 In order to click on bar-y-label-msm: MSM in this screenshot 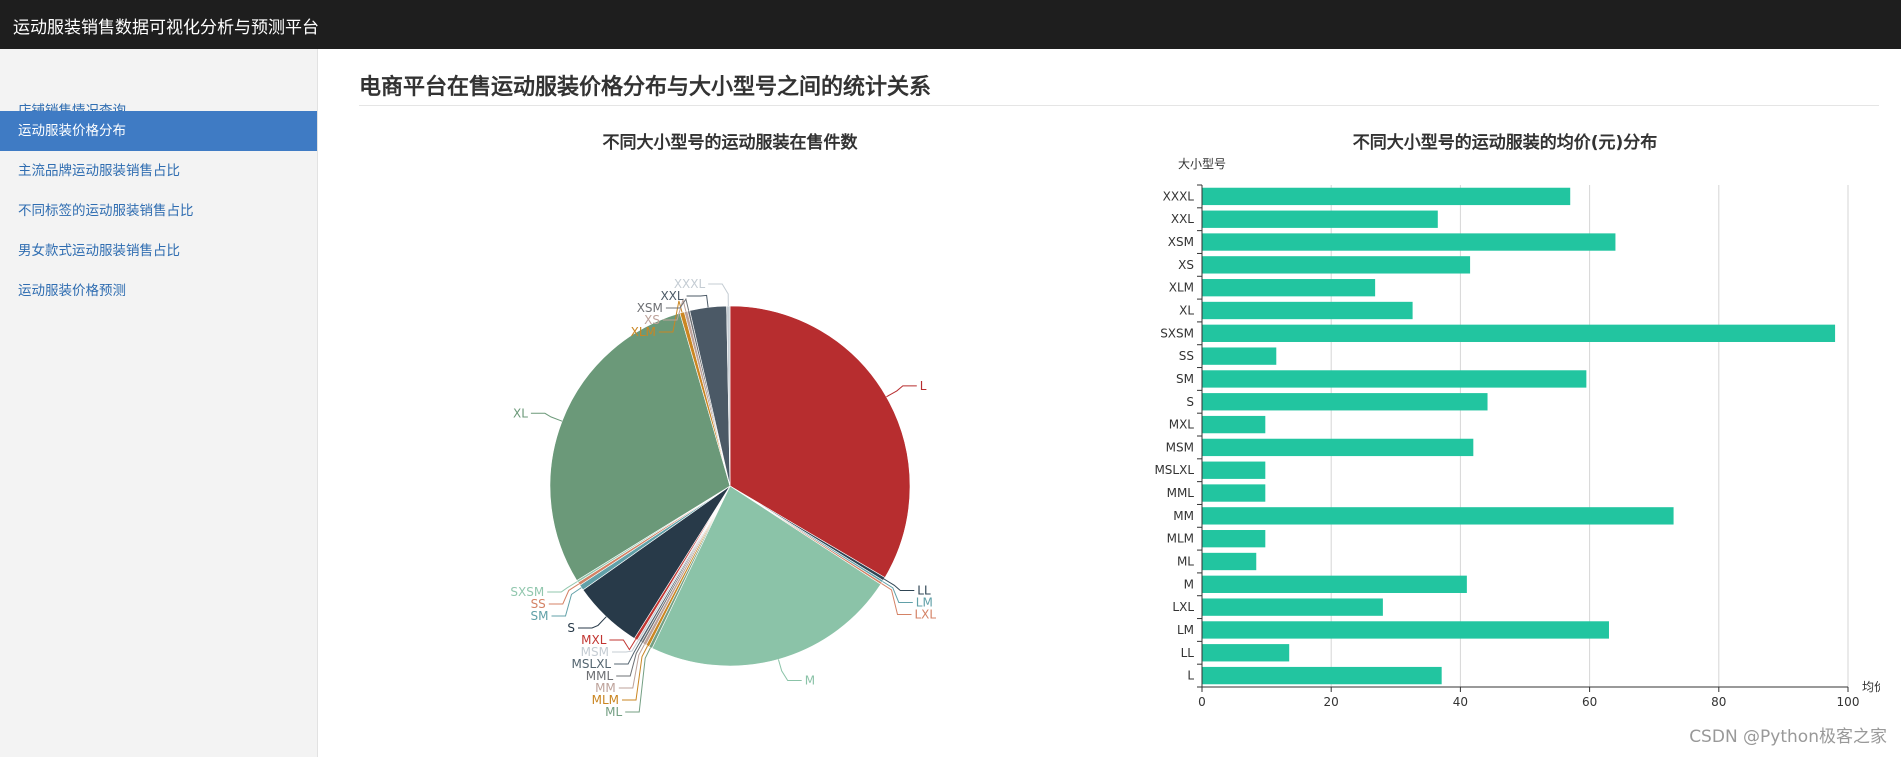, I will do `click(1180, 447)`.